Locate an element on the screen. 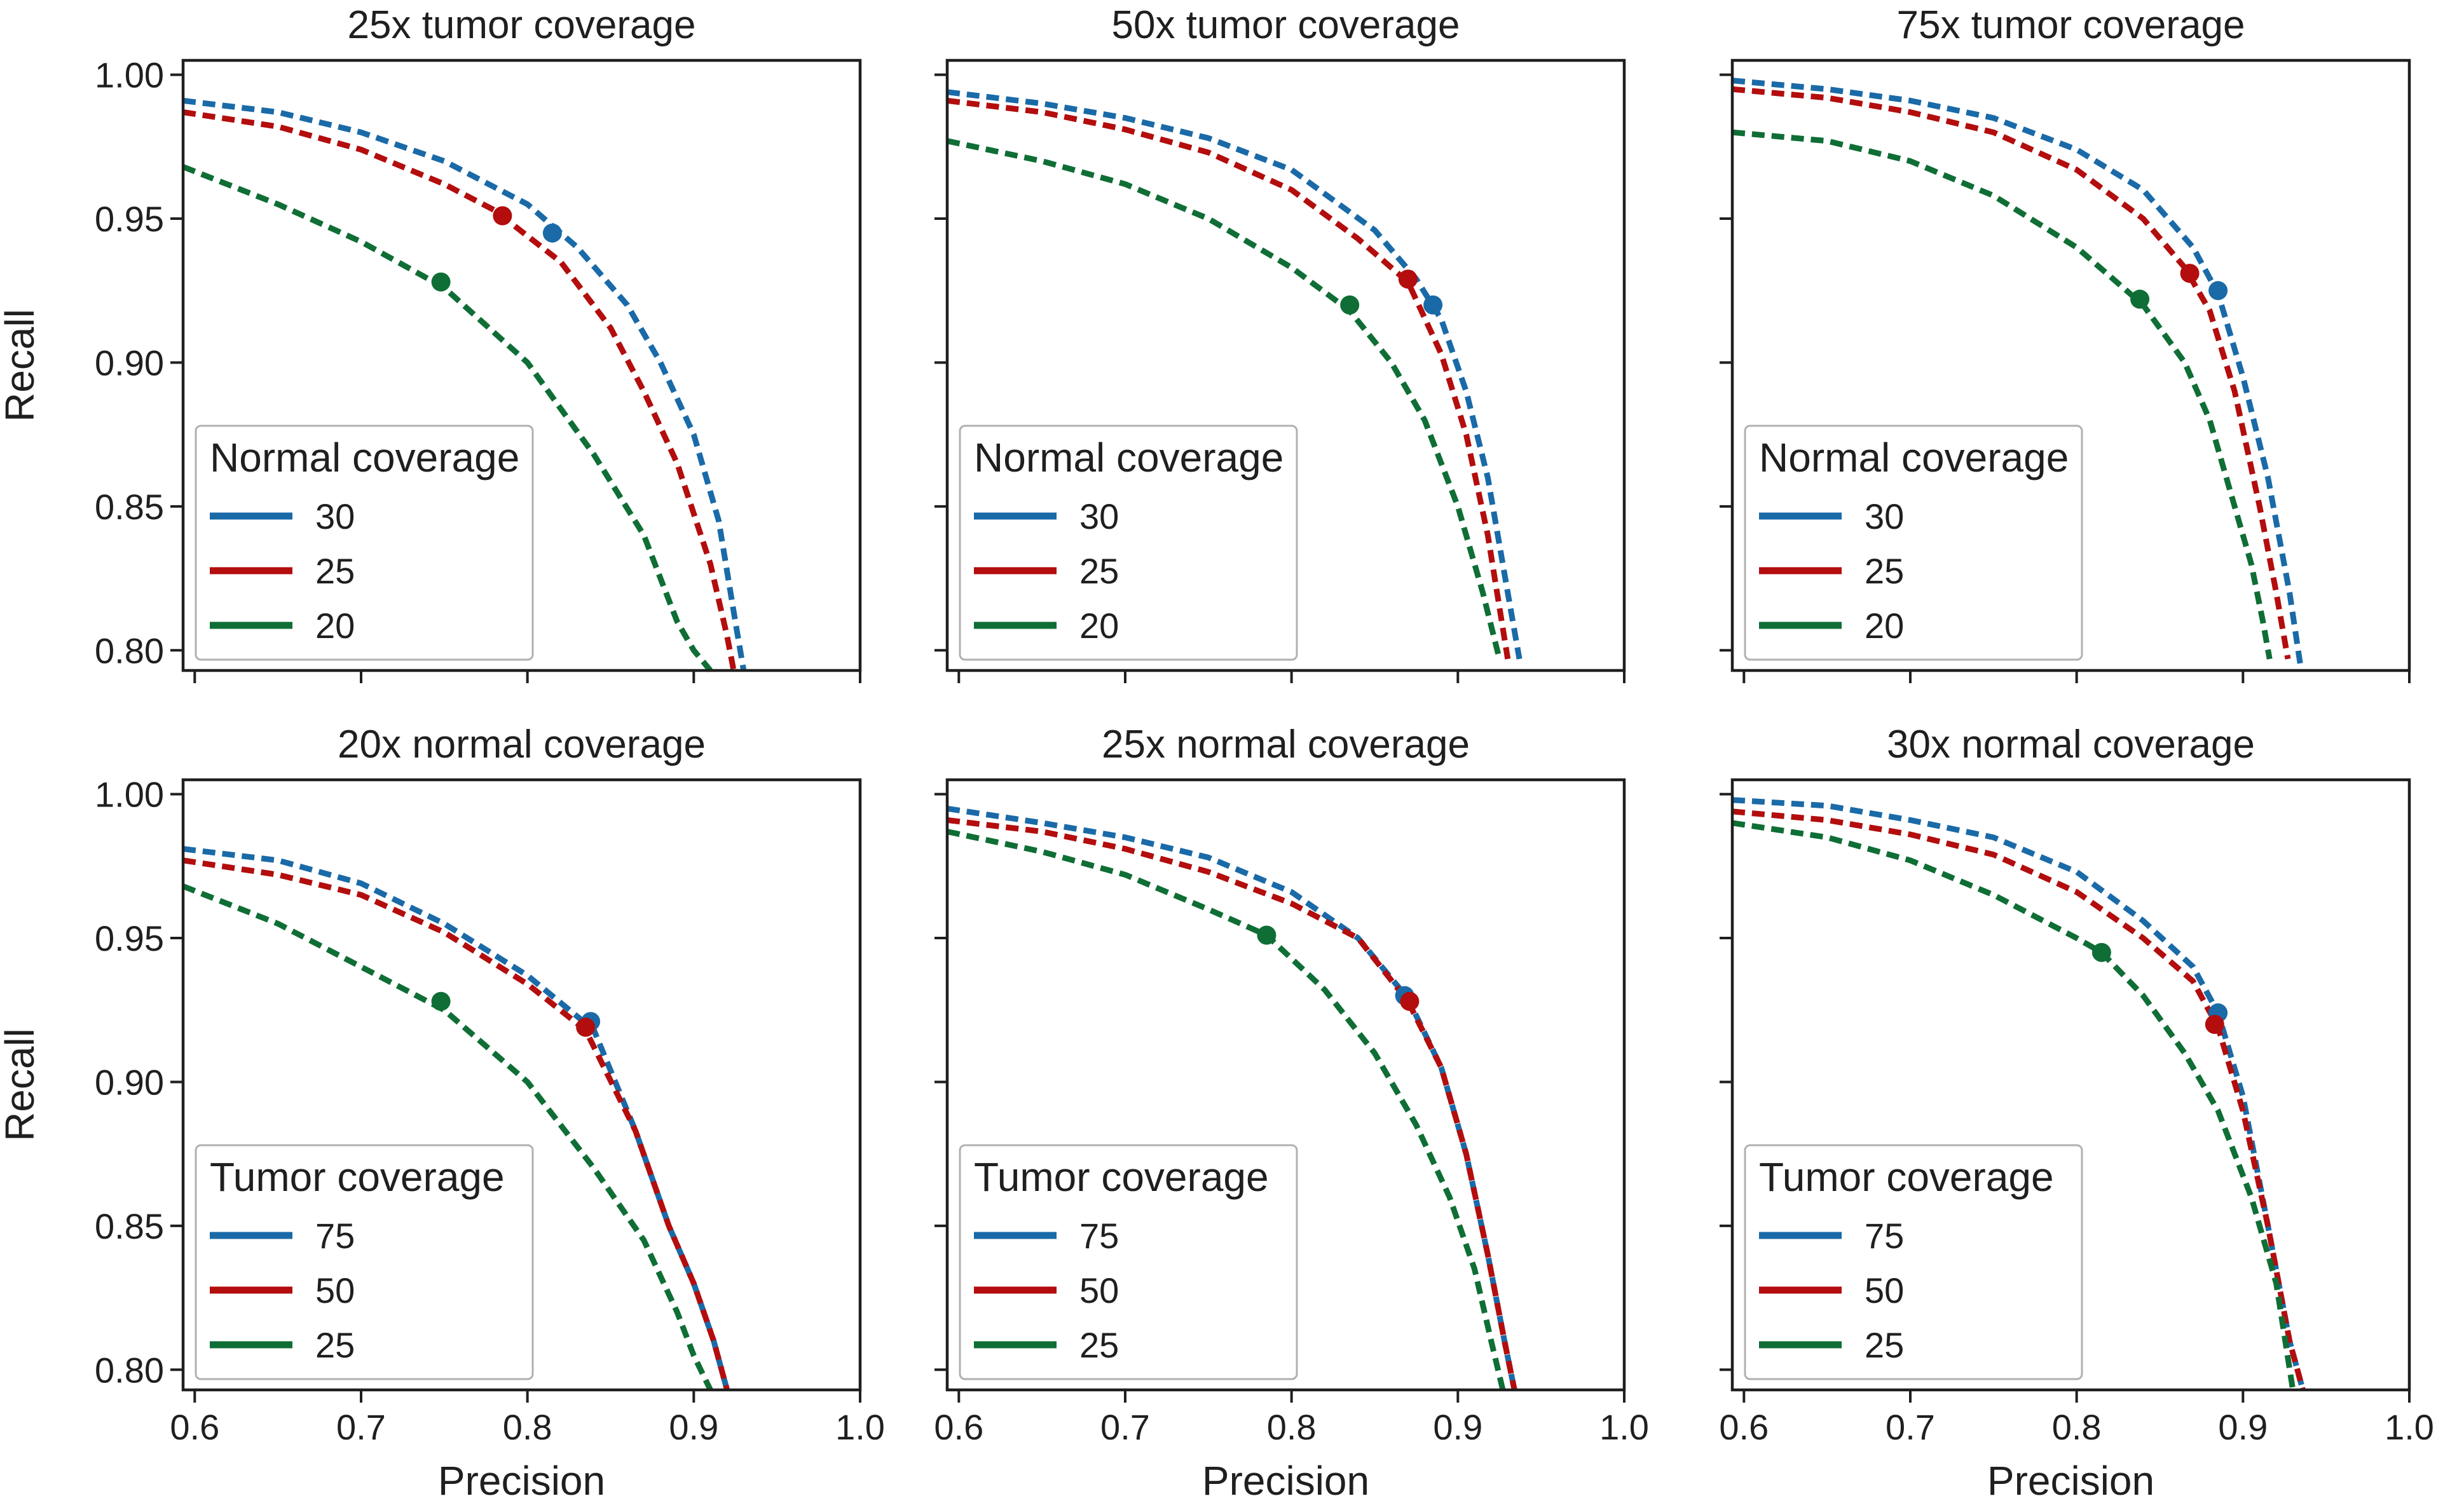 Image resolution: width=2464 pixels, height=1510 pixels. x-tick-label: 0.6 is located at coordinates (195, 1427).